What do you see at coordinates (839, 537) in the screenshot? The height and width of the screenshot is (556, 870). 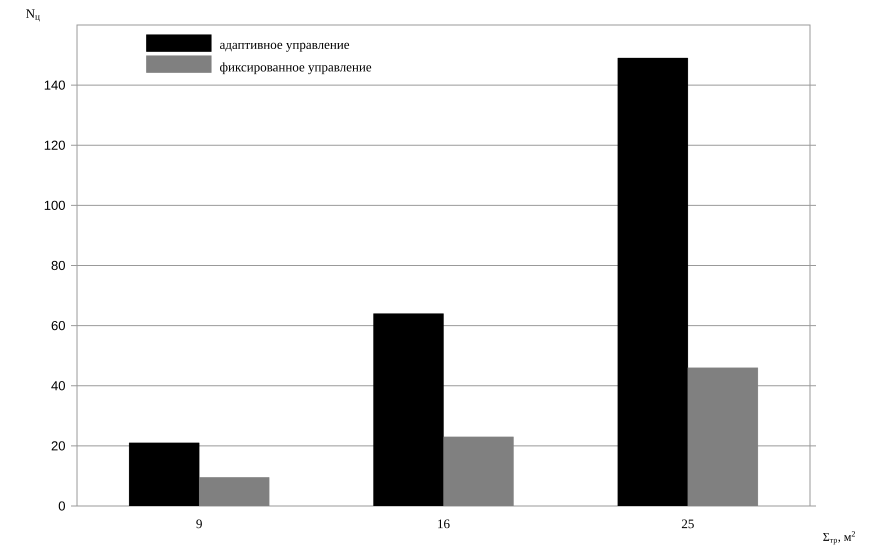 I see `x-axis-title: Σ$_{тр}$, м$^{2}$` at bounding box center [839, 537].